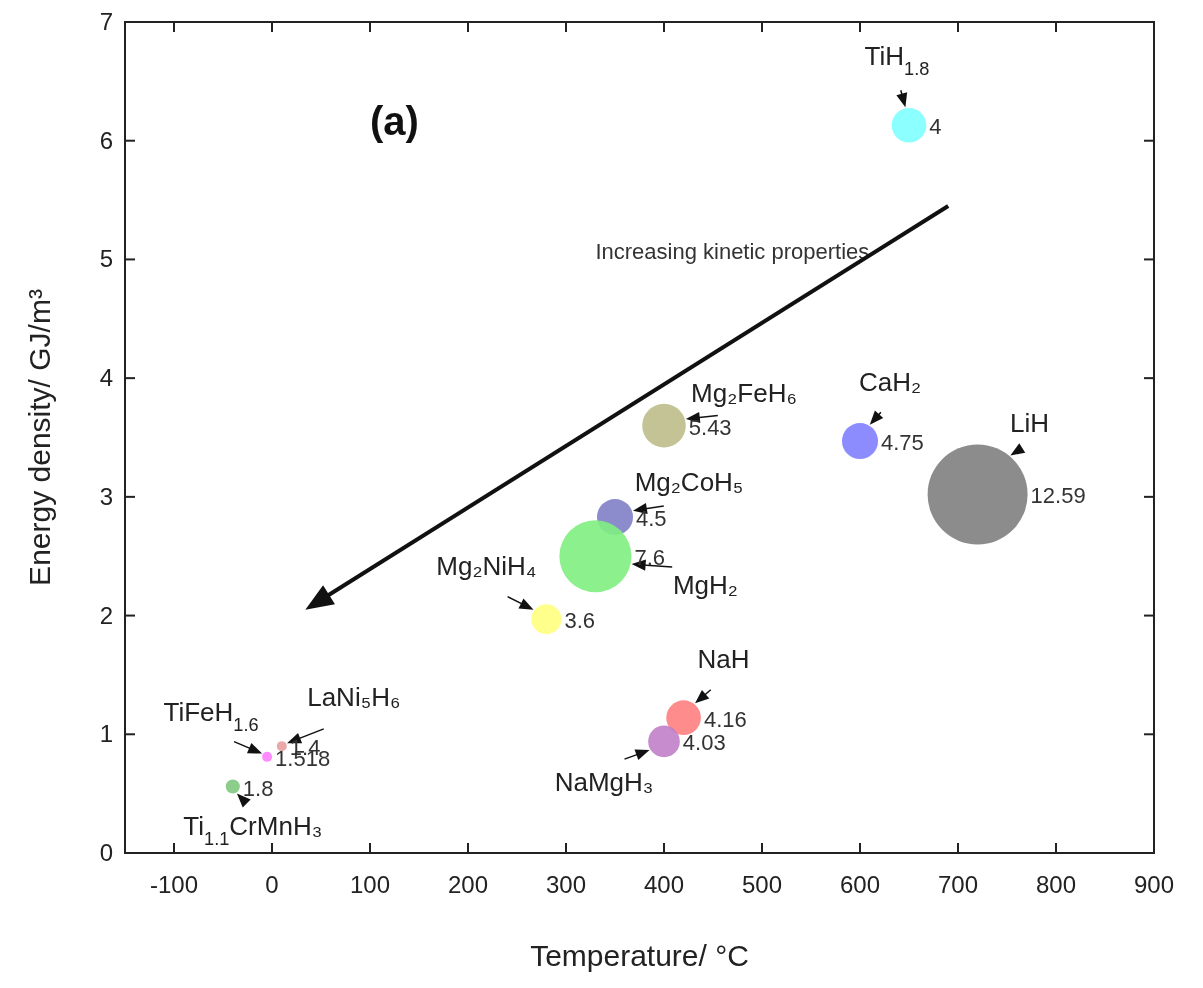 This screenshot has width=1203, height=988. What do you see at coordinates (106, 140) in the screenshot?
I see `y-tick-label: 6` at bounding box center [106, 140].